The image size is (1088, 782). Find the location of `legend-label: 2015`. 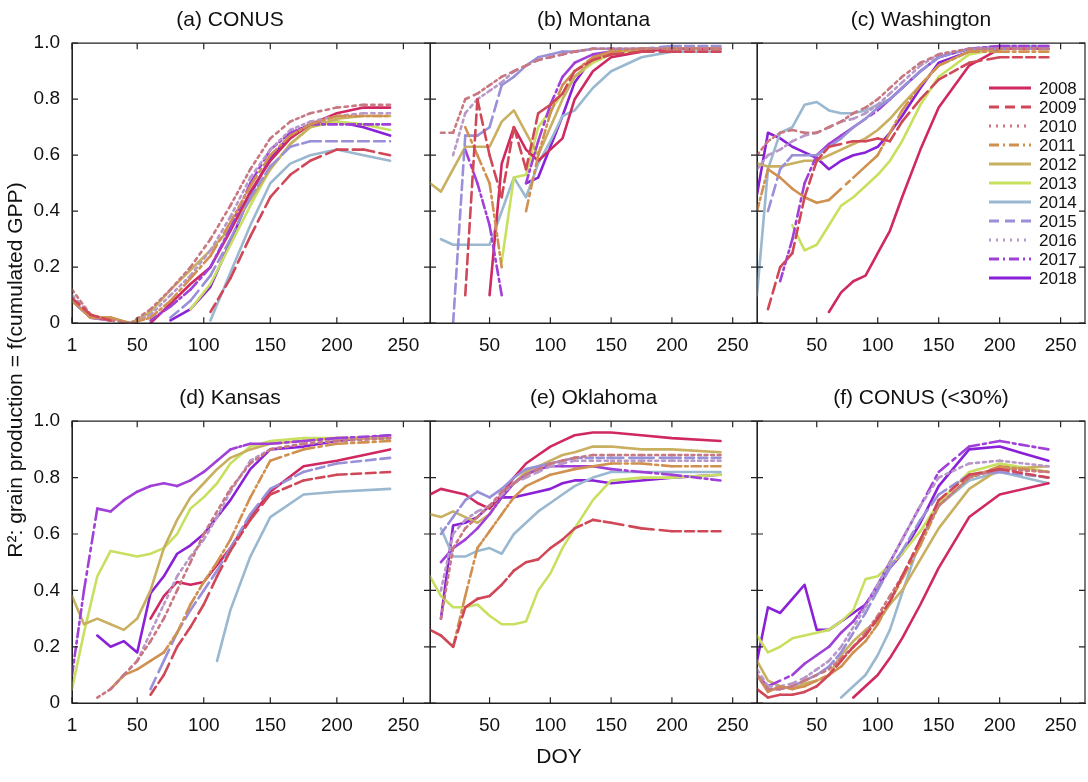

legend-label: 2015 is located at coordinates (1058, 221).